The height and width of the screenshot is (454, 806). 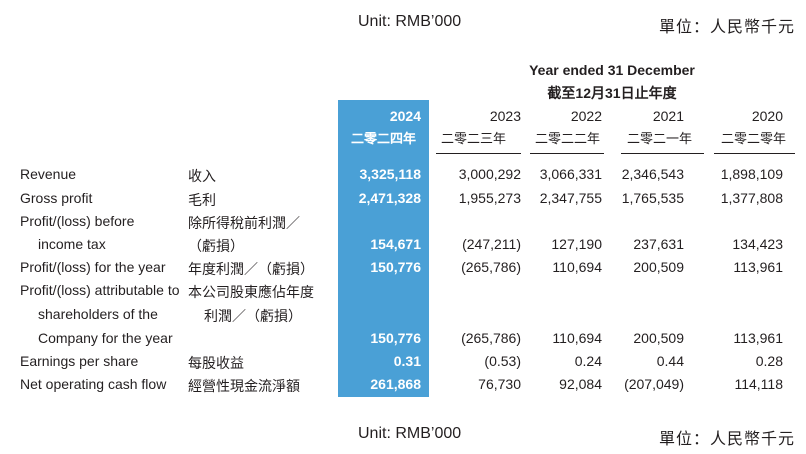 What do you see at coordinates (251, 292) in the screenshot?
I see `row-label-zh-attrib-line1: 本公司股東應佔年度` at bounding box center [251, 292].